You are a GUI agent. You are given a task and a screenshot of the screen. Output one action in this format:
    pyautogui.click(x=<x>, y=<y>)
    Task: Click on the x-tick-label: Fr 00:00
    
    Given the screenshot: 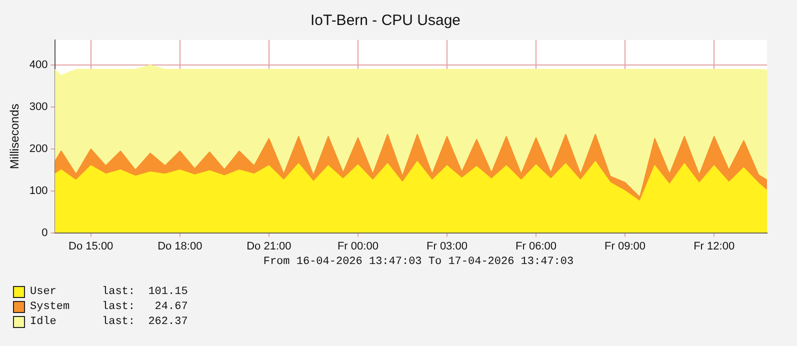 What is the action you would take?
    pyautogui.click(x=357, y=246)
    